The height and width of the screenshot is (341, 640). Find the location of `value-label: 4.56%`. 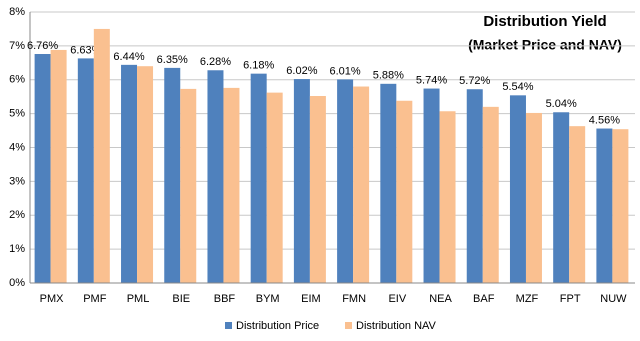

value-label: 4.56% is located at coordinates (604, 120).